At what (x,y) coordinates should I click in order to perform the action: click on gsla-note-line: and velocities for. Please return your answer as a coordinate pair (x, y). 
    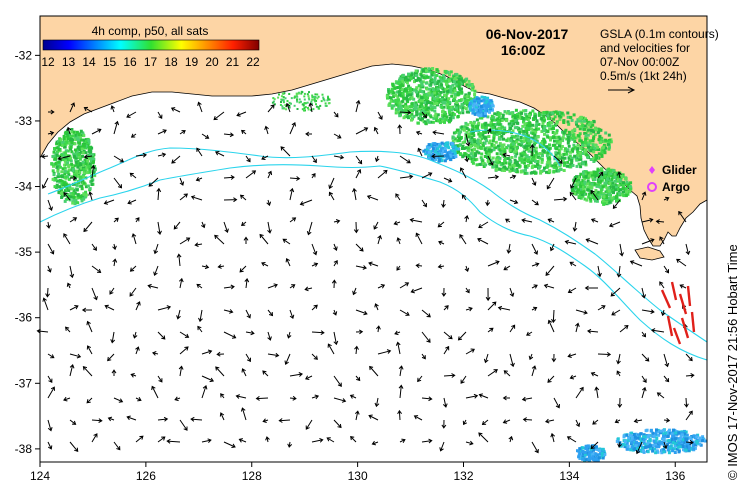
    Looking at the image, I should click on (645, 48).